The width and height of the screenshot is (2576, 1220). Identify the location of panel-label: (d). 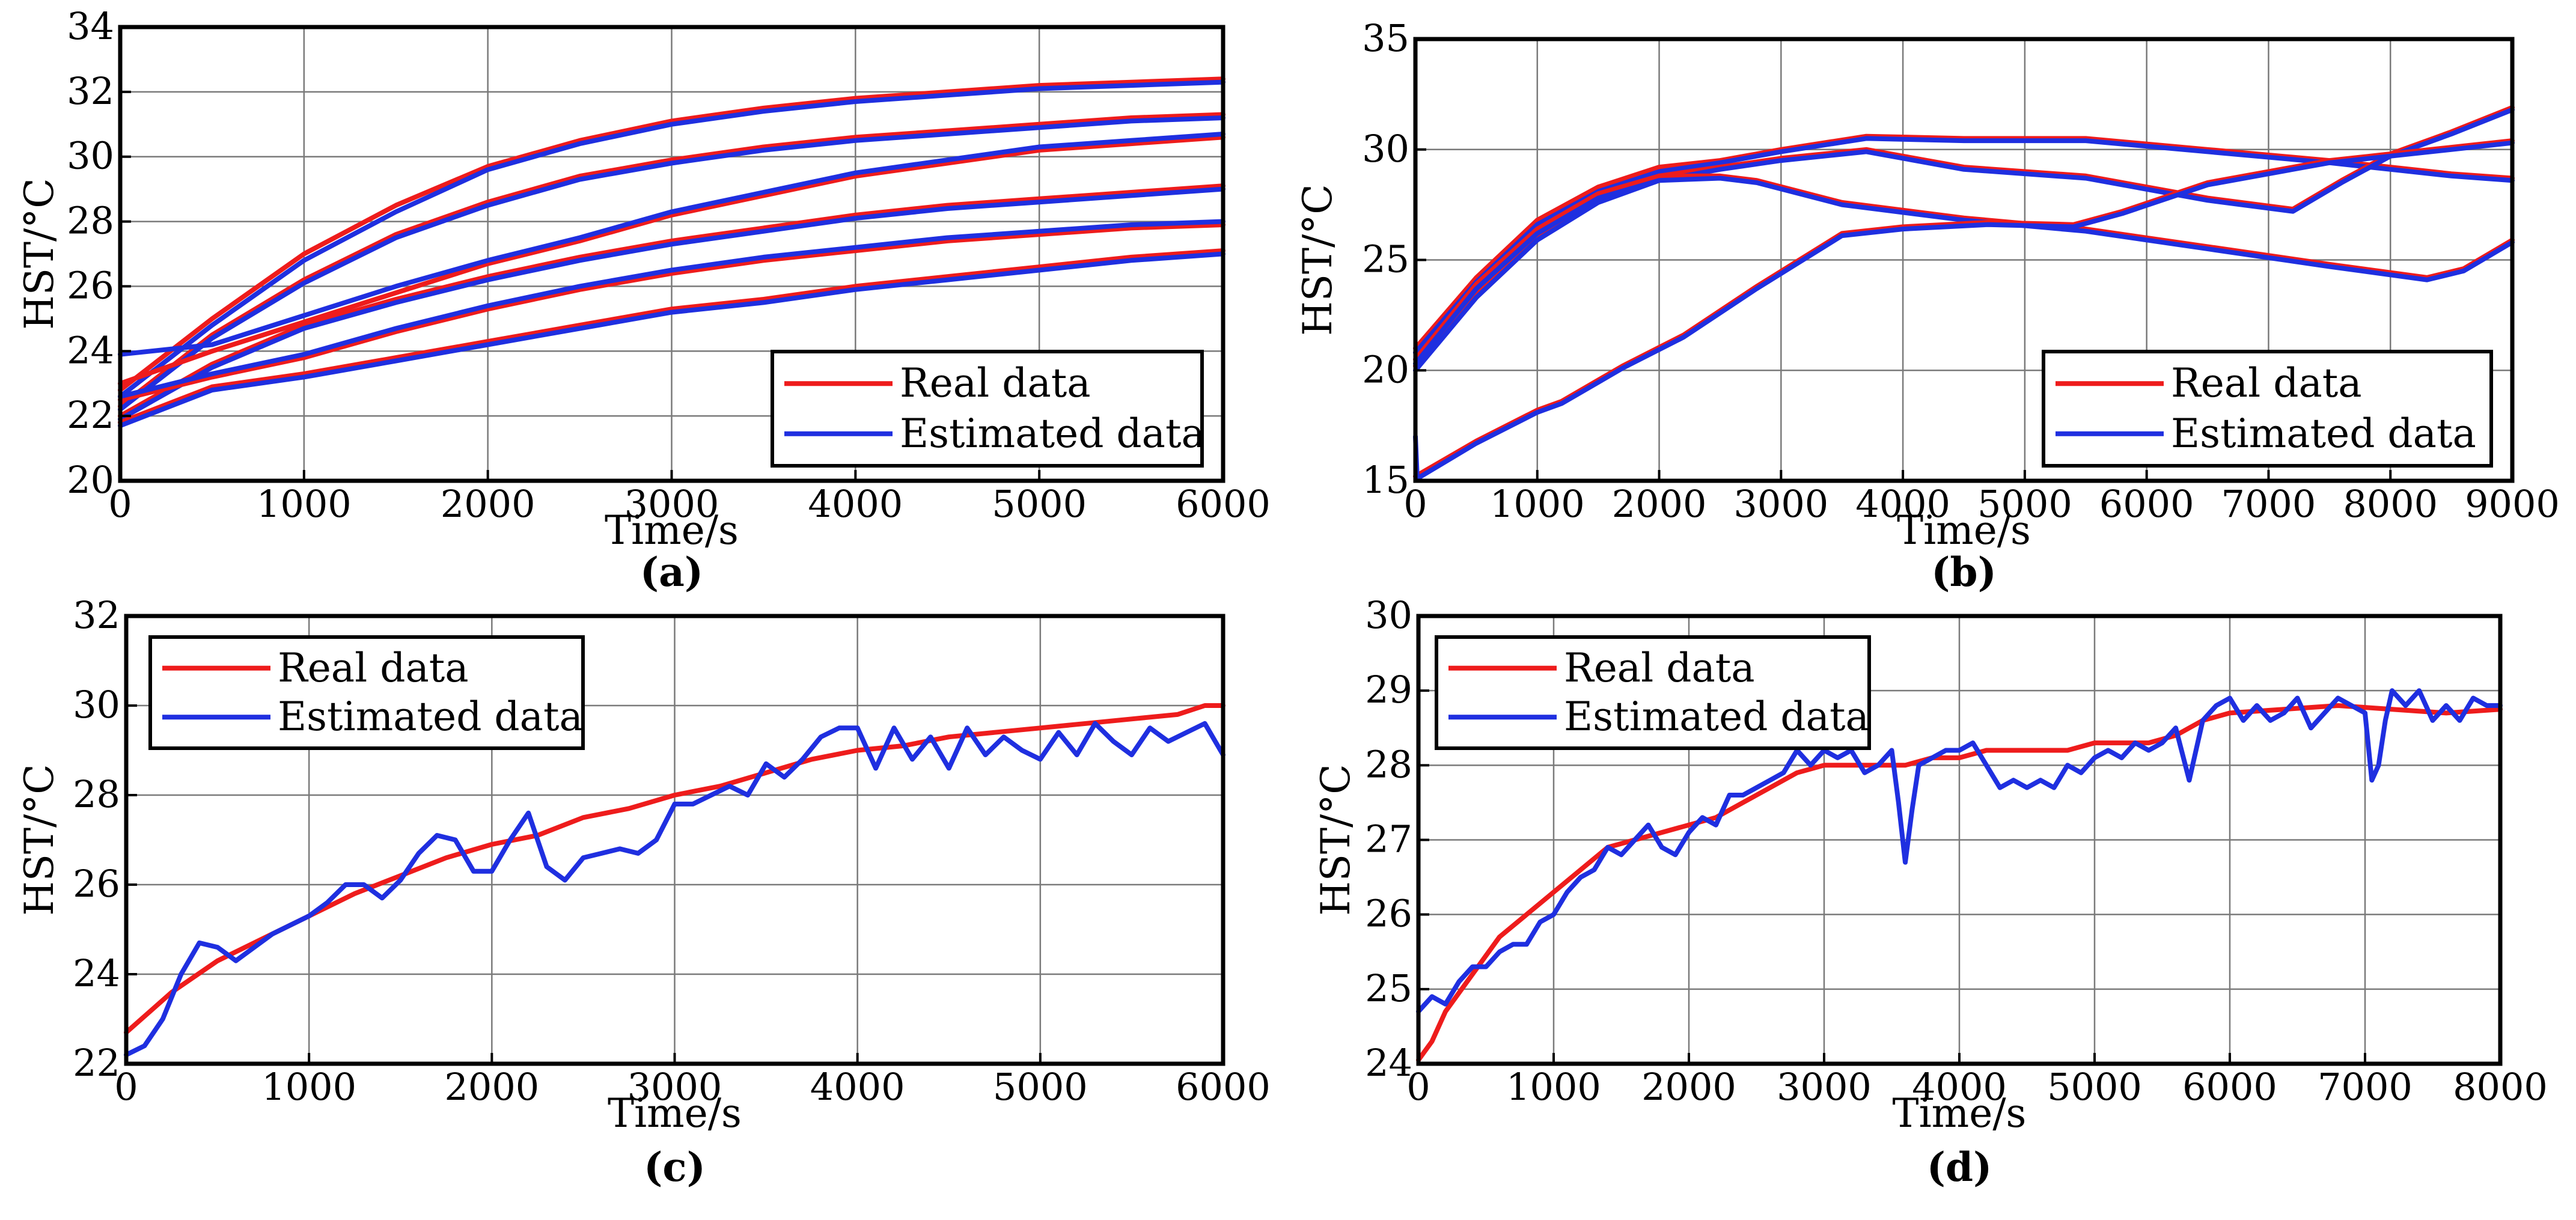
(1959, 1167).